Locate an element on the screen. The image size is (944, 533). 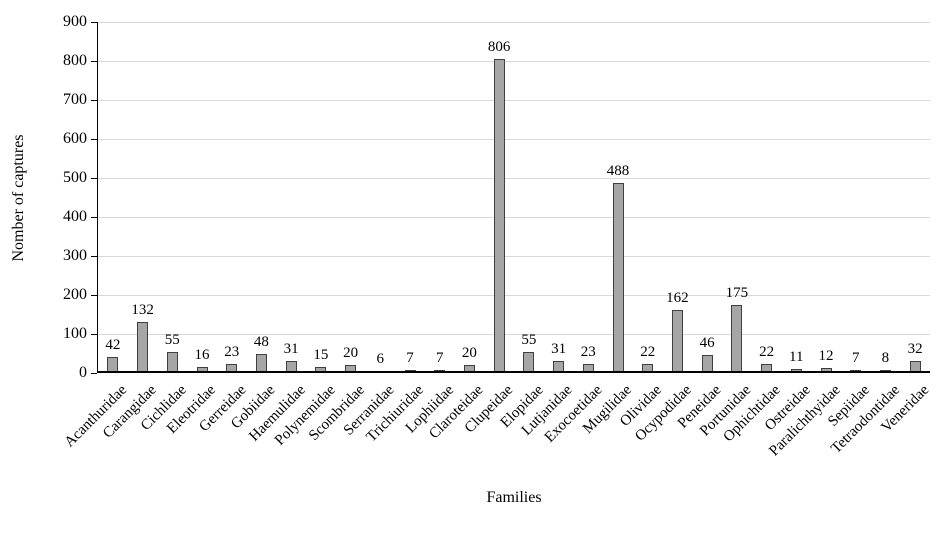
bar-value-label: 6 is located at coordinates (380, 358).